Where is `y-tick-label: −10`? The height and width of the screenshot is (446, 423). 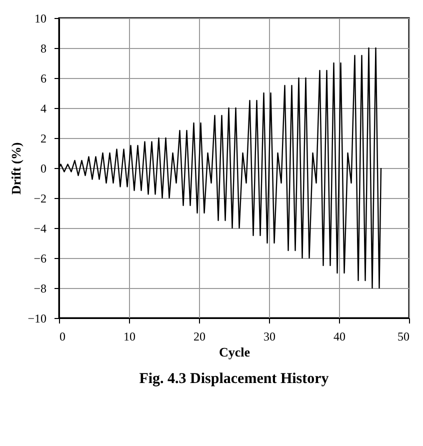
y-tick-label: −10 is located at coordinates (37, 319).